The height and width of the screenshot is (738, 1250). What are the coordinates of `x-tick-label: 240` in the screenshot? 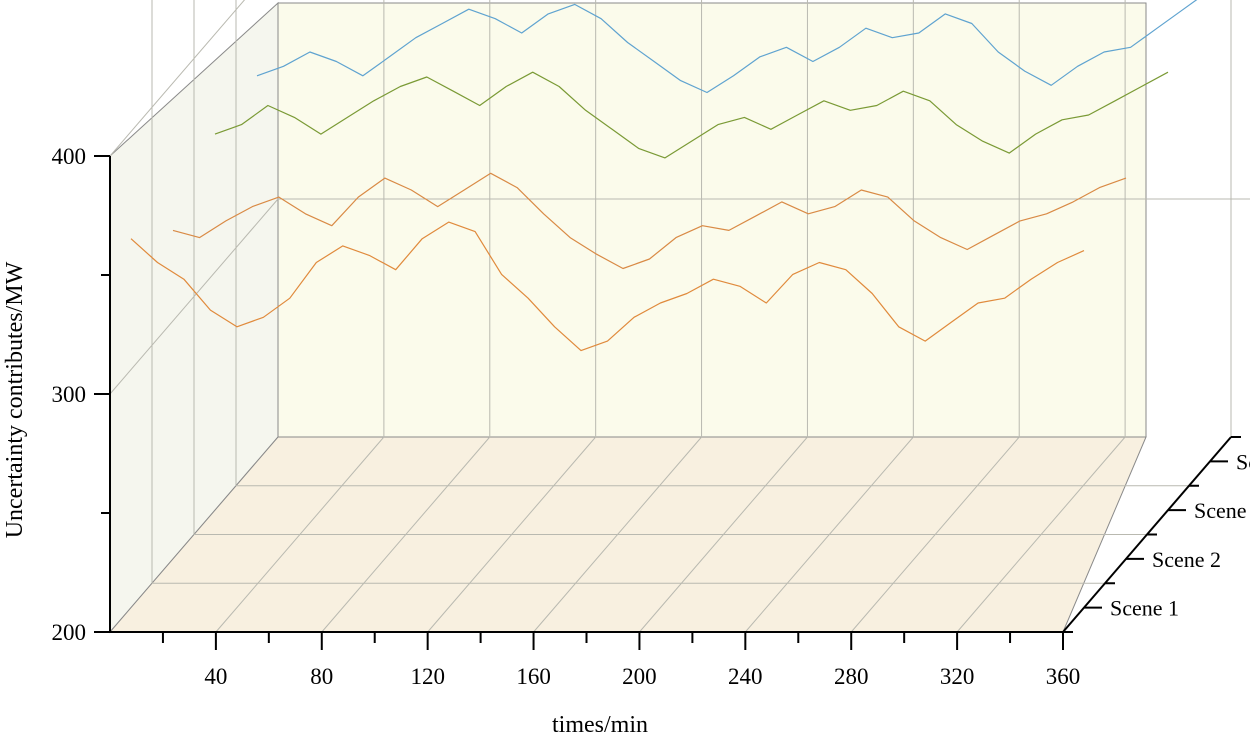 It's located at (745, 676).